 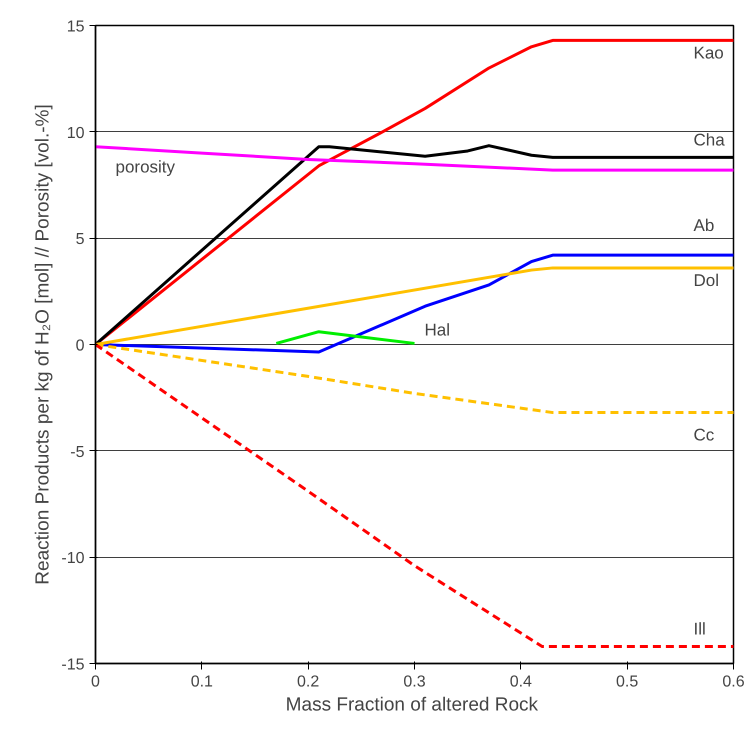 What do you see at coordinates (704, 435) in the screenshot?
I see `series-label: Cc` at bounding box center [704, 435].